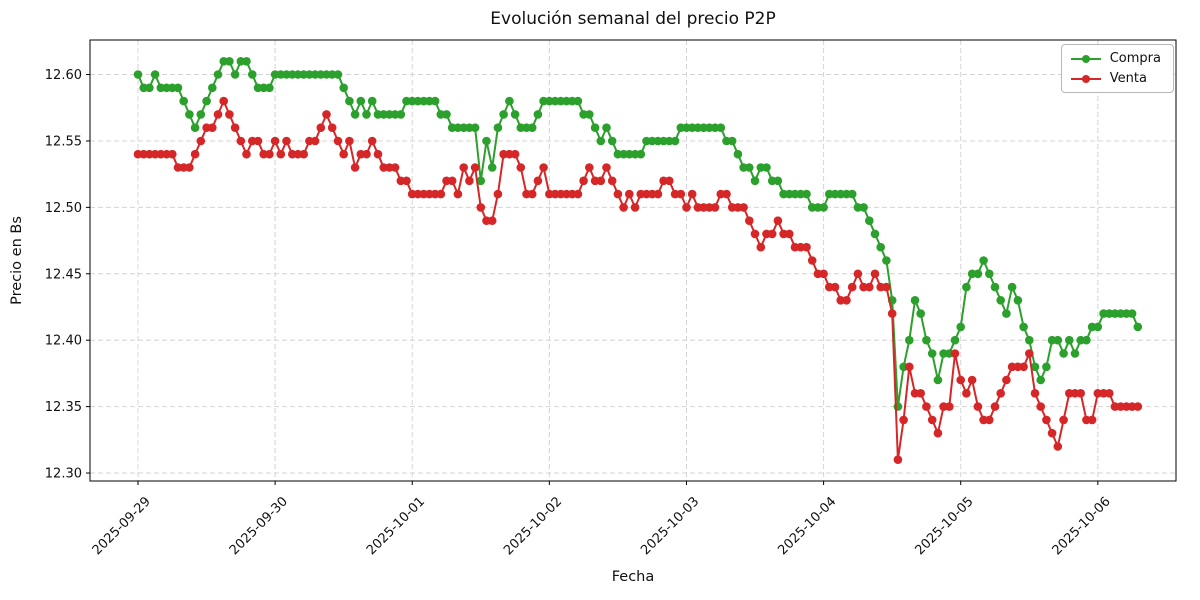  Describe the element at coordinates (533, 526) in the screenshot. I see `svg-text: 2025-10-02` at that location.